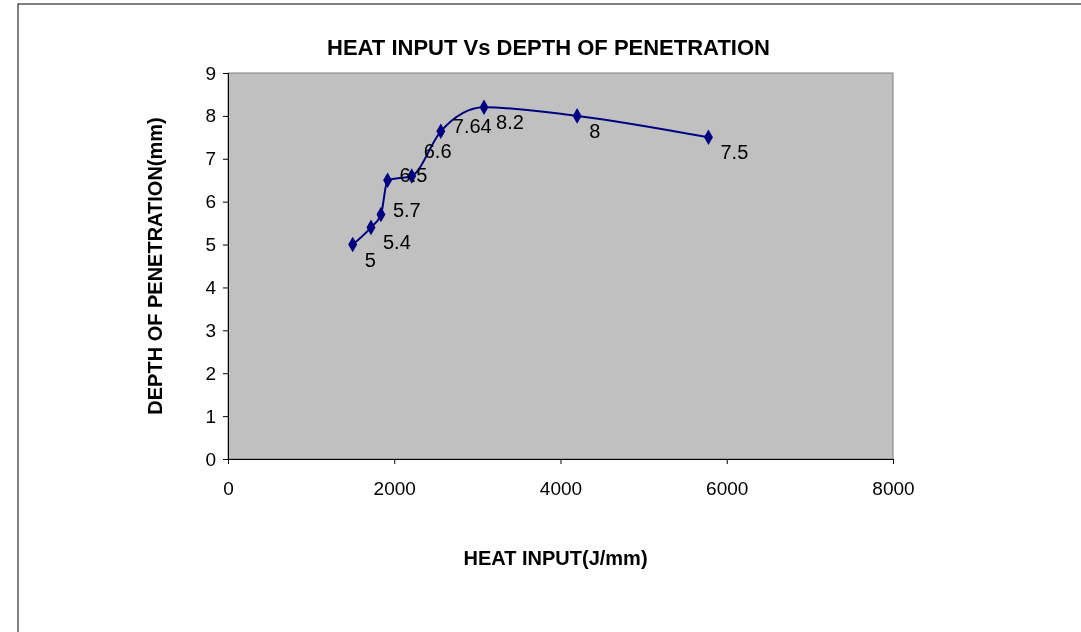 The width and height of the screenshot is (1081, 632). Describe the element at coordinates (555, 558) in the screenshot. I see `x-axis-title: HEAT INPUT(J/mm)` at that location.